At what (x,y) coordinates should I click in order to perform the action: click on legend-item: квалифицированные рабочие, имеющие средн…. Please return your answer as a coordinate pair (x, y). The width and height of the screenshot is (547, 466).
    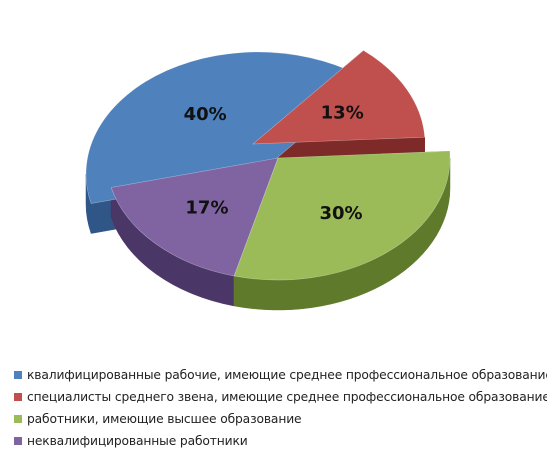
    Looking at the image, I should click on (280, 375).